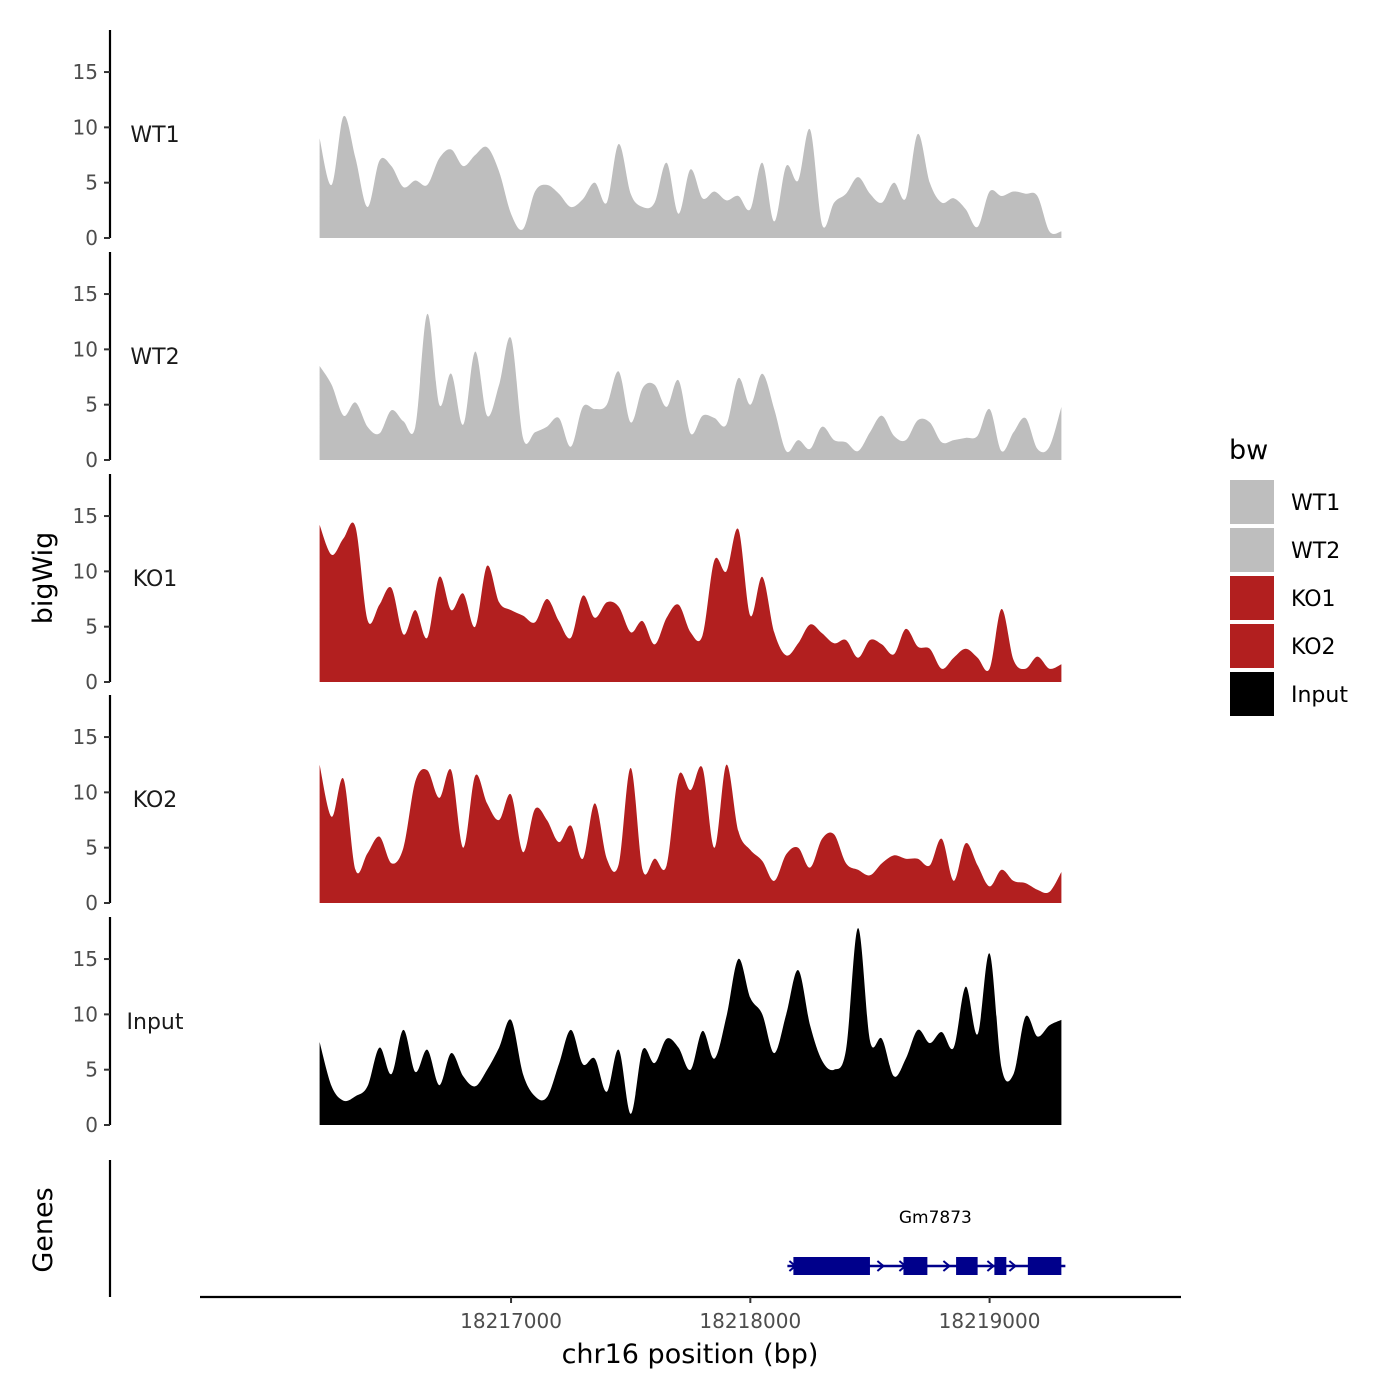 This screenshot has width=1400, height=1400. I want to click on genes-track: Gm7873, so click(587, 1228).